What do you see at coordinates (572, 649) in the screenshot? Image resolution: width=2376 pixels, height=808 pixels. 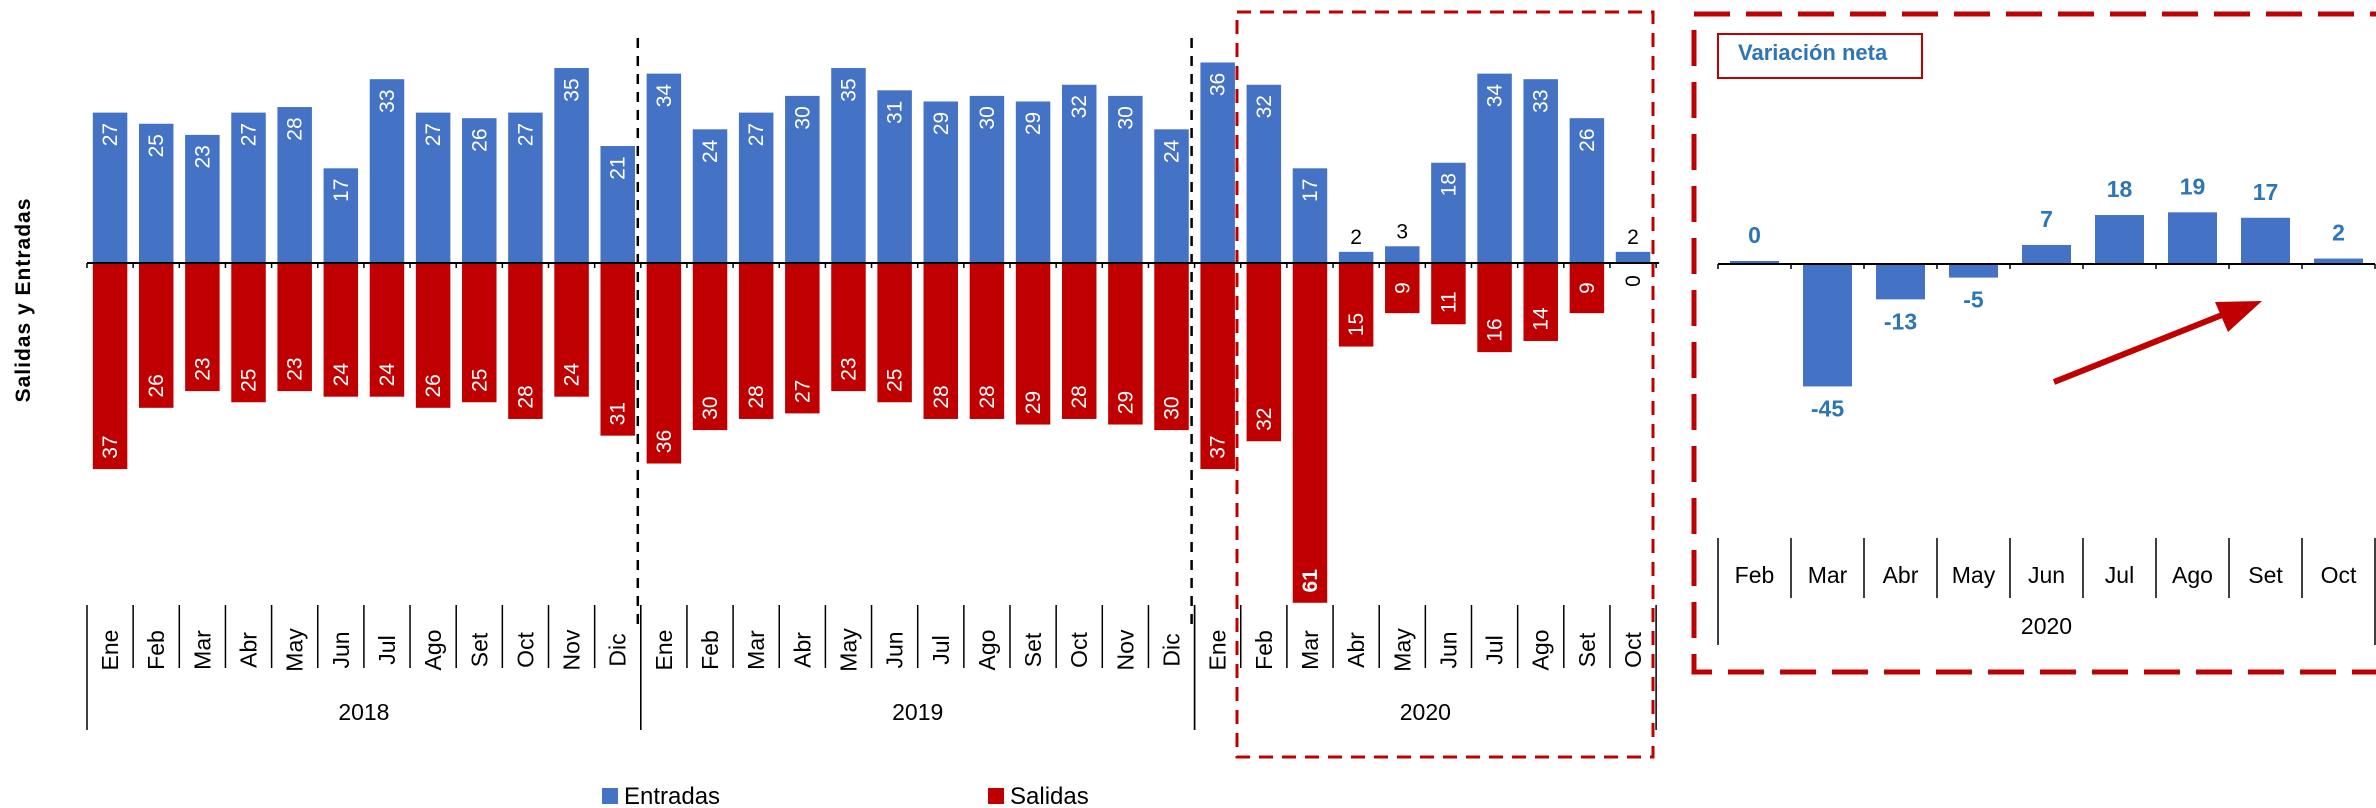 I see `x-tick-label: Nov` at bounding box center [572, 649].